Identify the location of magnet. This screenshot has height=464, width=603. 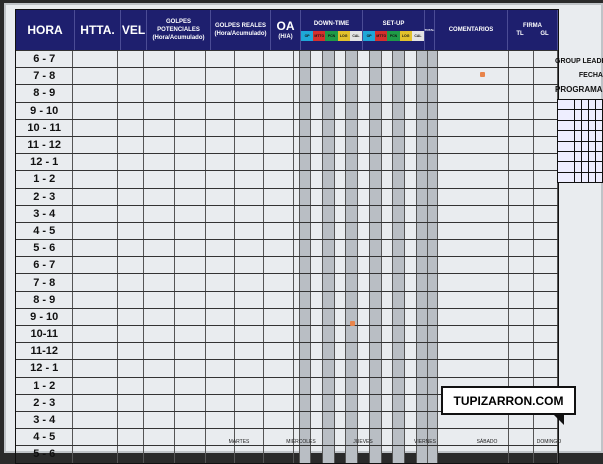
(352, 323).